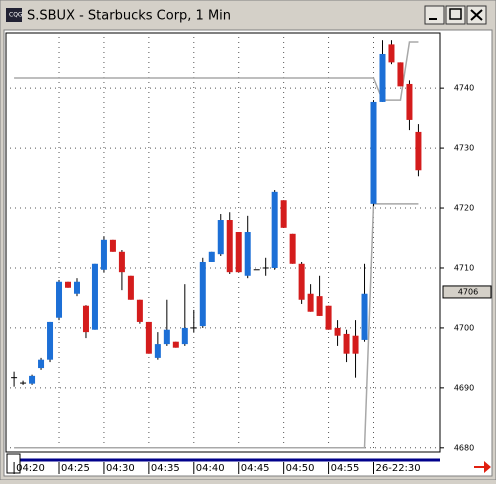 This screenshot has height=484, width=496. What do you see at coordinates (255, 468) in the screenshot?
I see `x-tick-label: 04:45` at bounding box center [255, 468].